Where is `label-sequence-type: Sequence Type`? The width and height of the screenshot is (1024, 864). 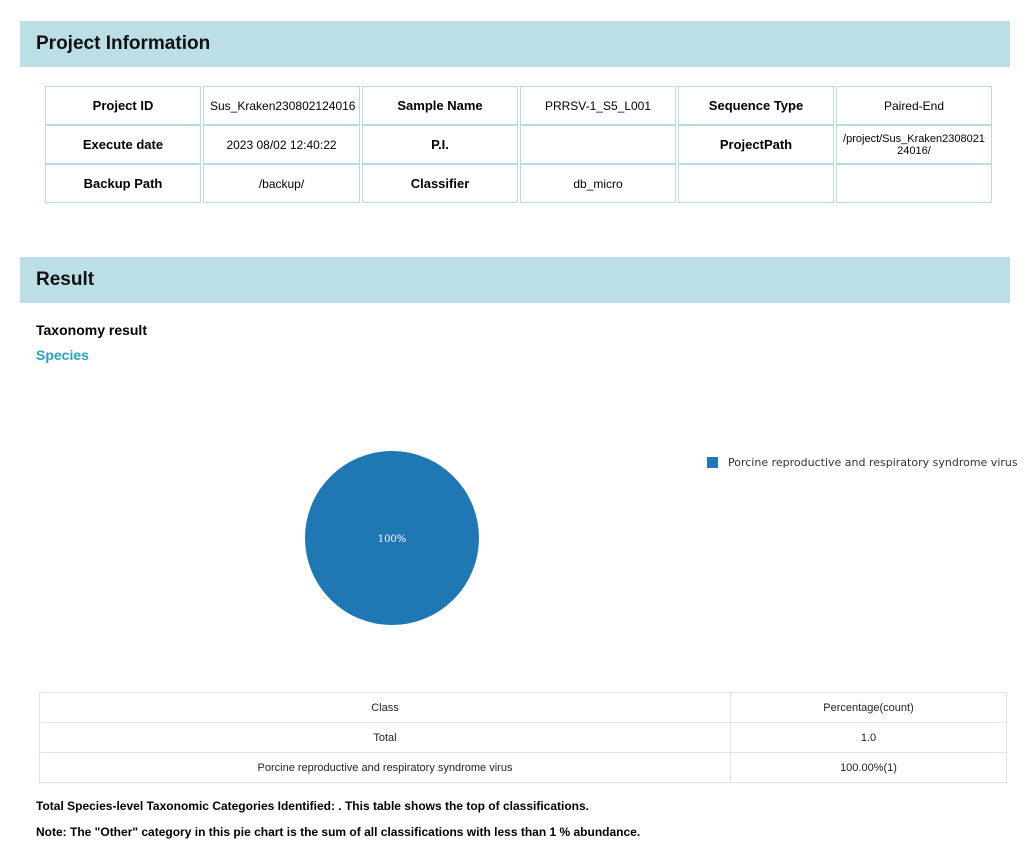 label-sequence-type: Sequence Type is located at coordinates (756, 105).